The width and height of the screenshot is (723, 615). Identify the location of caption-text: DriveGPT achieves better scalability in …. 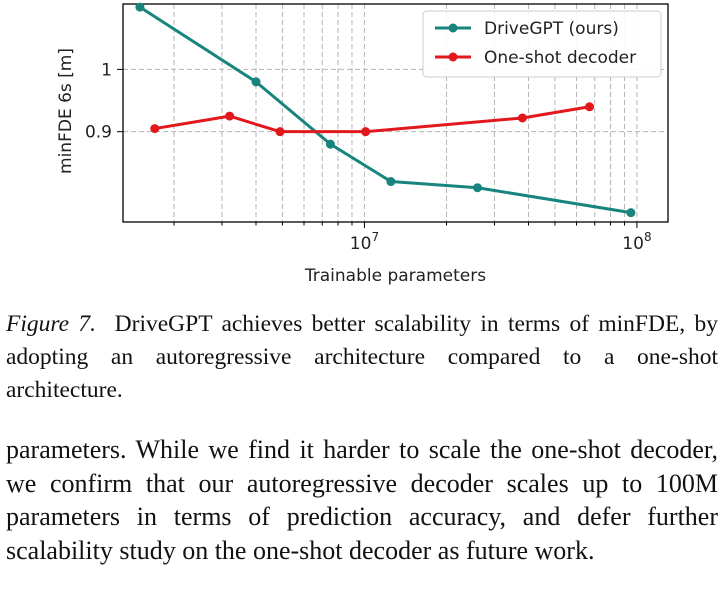
(362, 357).